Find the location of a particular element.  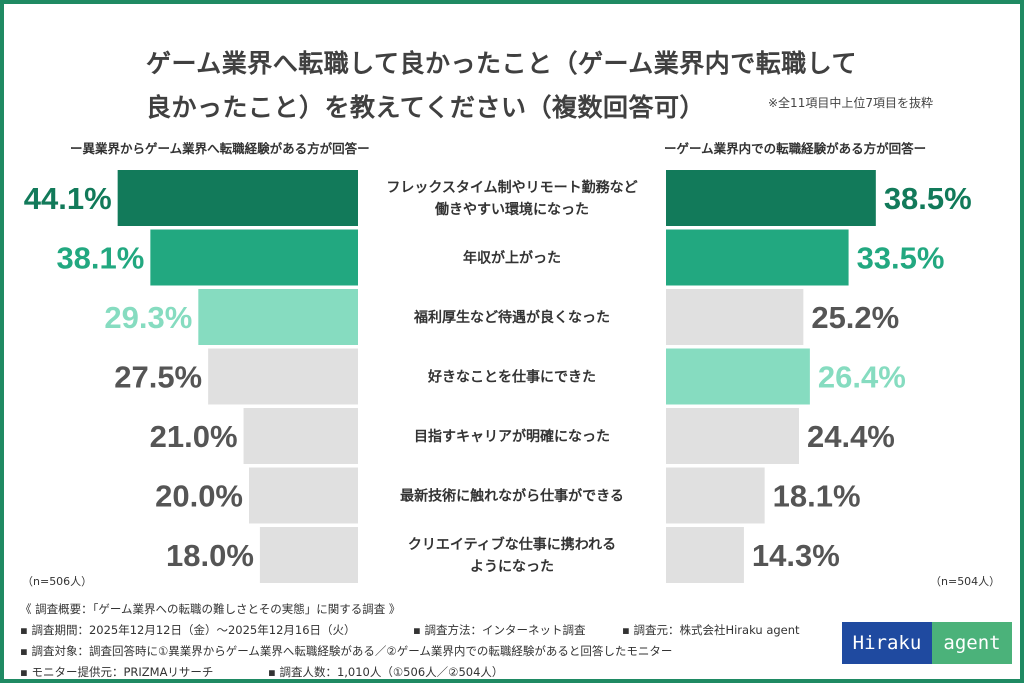

left-value-label: 21.0% is located at coordinates (194, 436).